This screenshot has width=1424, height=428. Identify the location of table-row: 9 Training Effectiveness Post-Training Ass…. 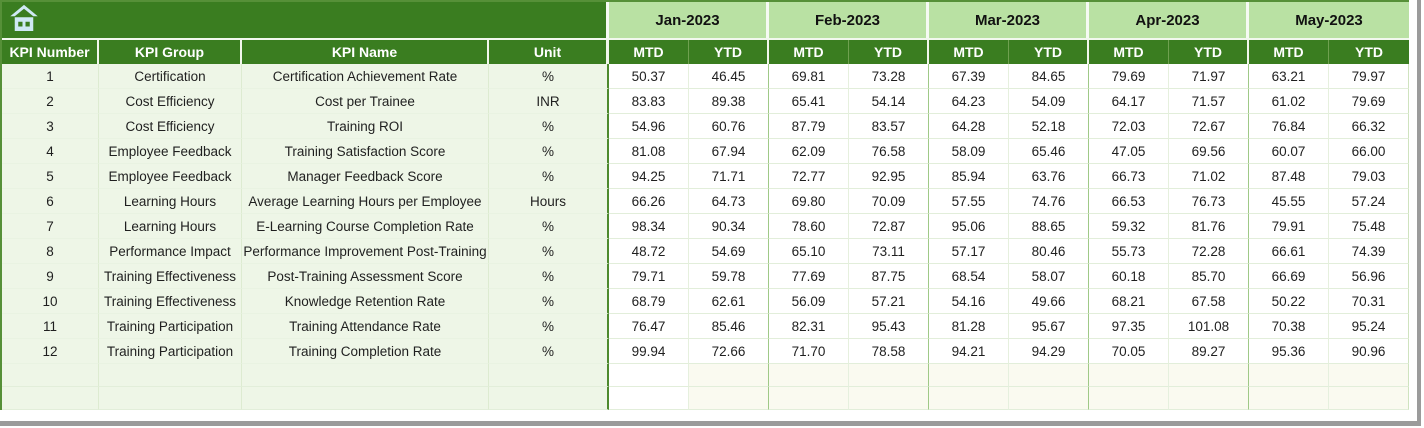
(705, 276).